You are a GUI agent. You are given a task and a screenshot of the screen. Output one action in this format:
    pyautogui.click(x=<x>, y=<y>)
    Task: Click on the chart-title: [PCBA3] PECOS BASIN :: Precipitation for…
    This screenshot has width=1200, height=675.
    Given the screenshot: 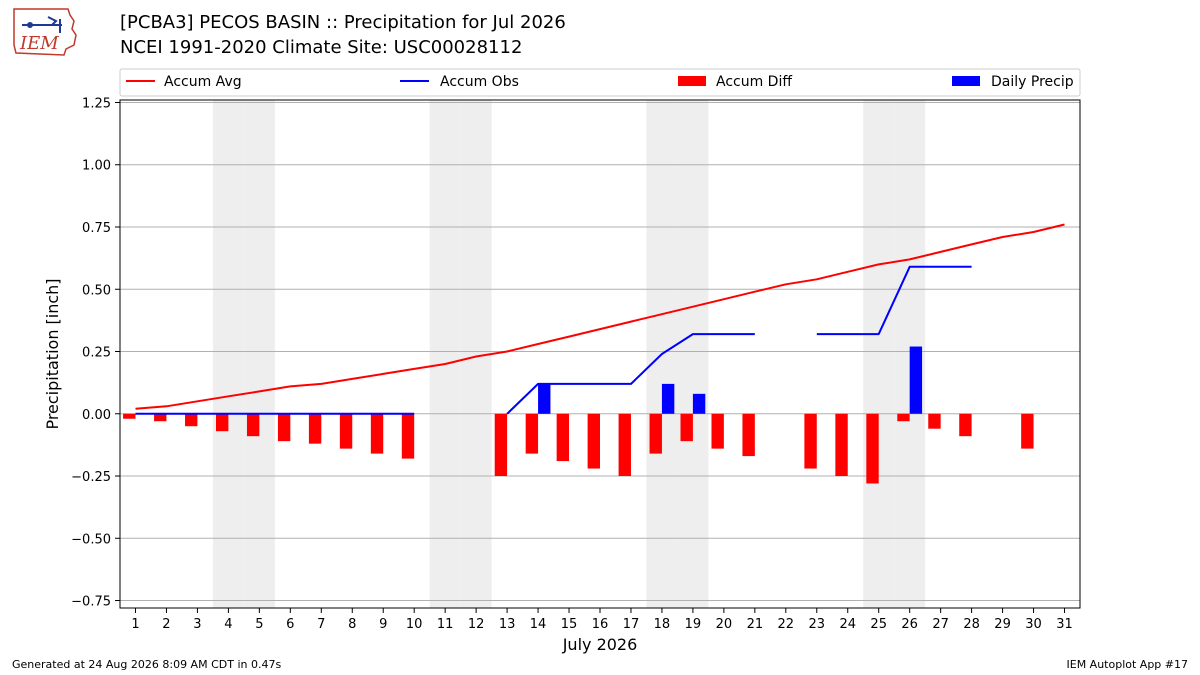 What is the action you would take?
    pyautogui.click(x=343, y=22)
    